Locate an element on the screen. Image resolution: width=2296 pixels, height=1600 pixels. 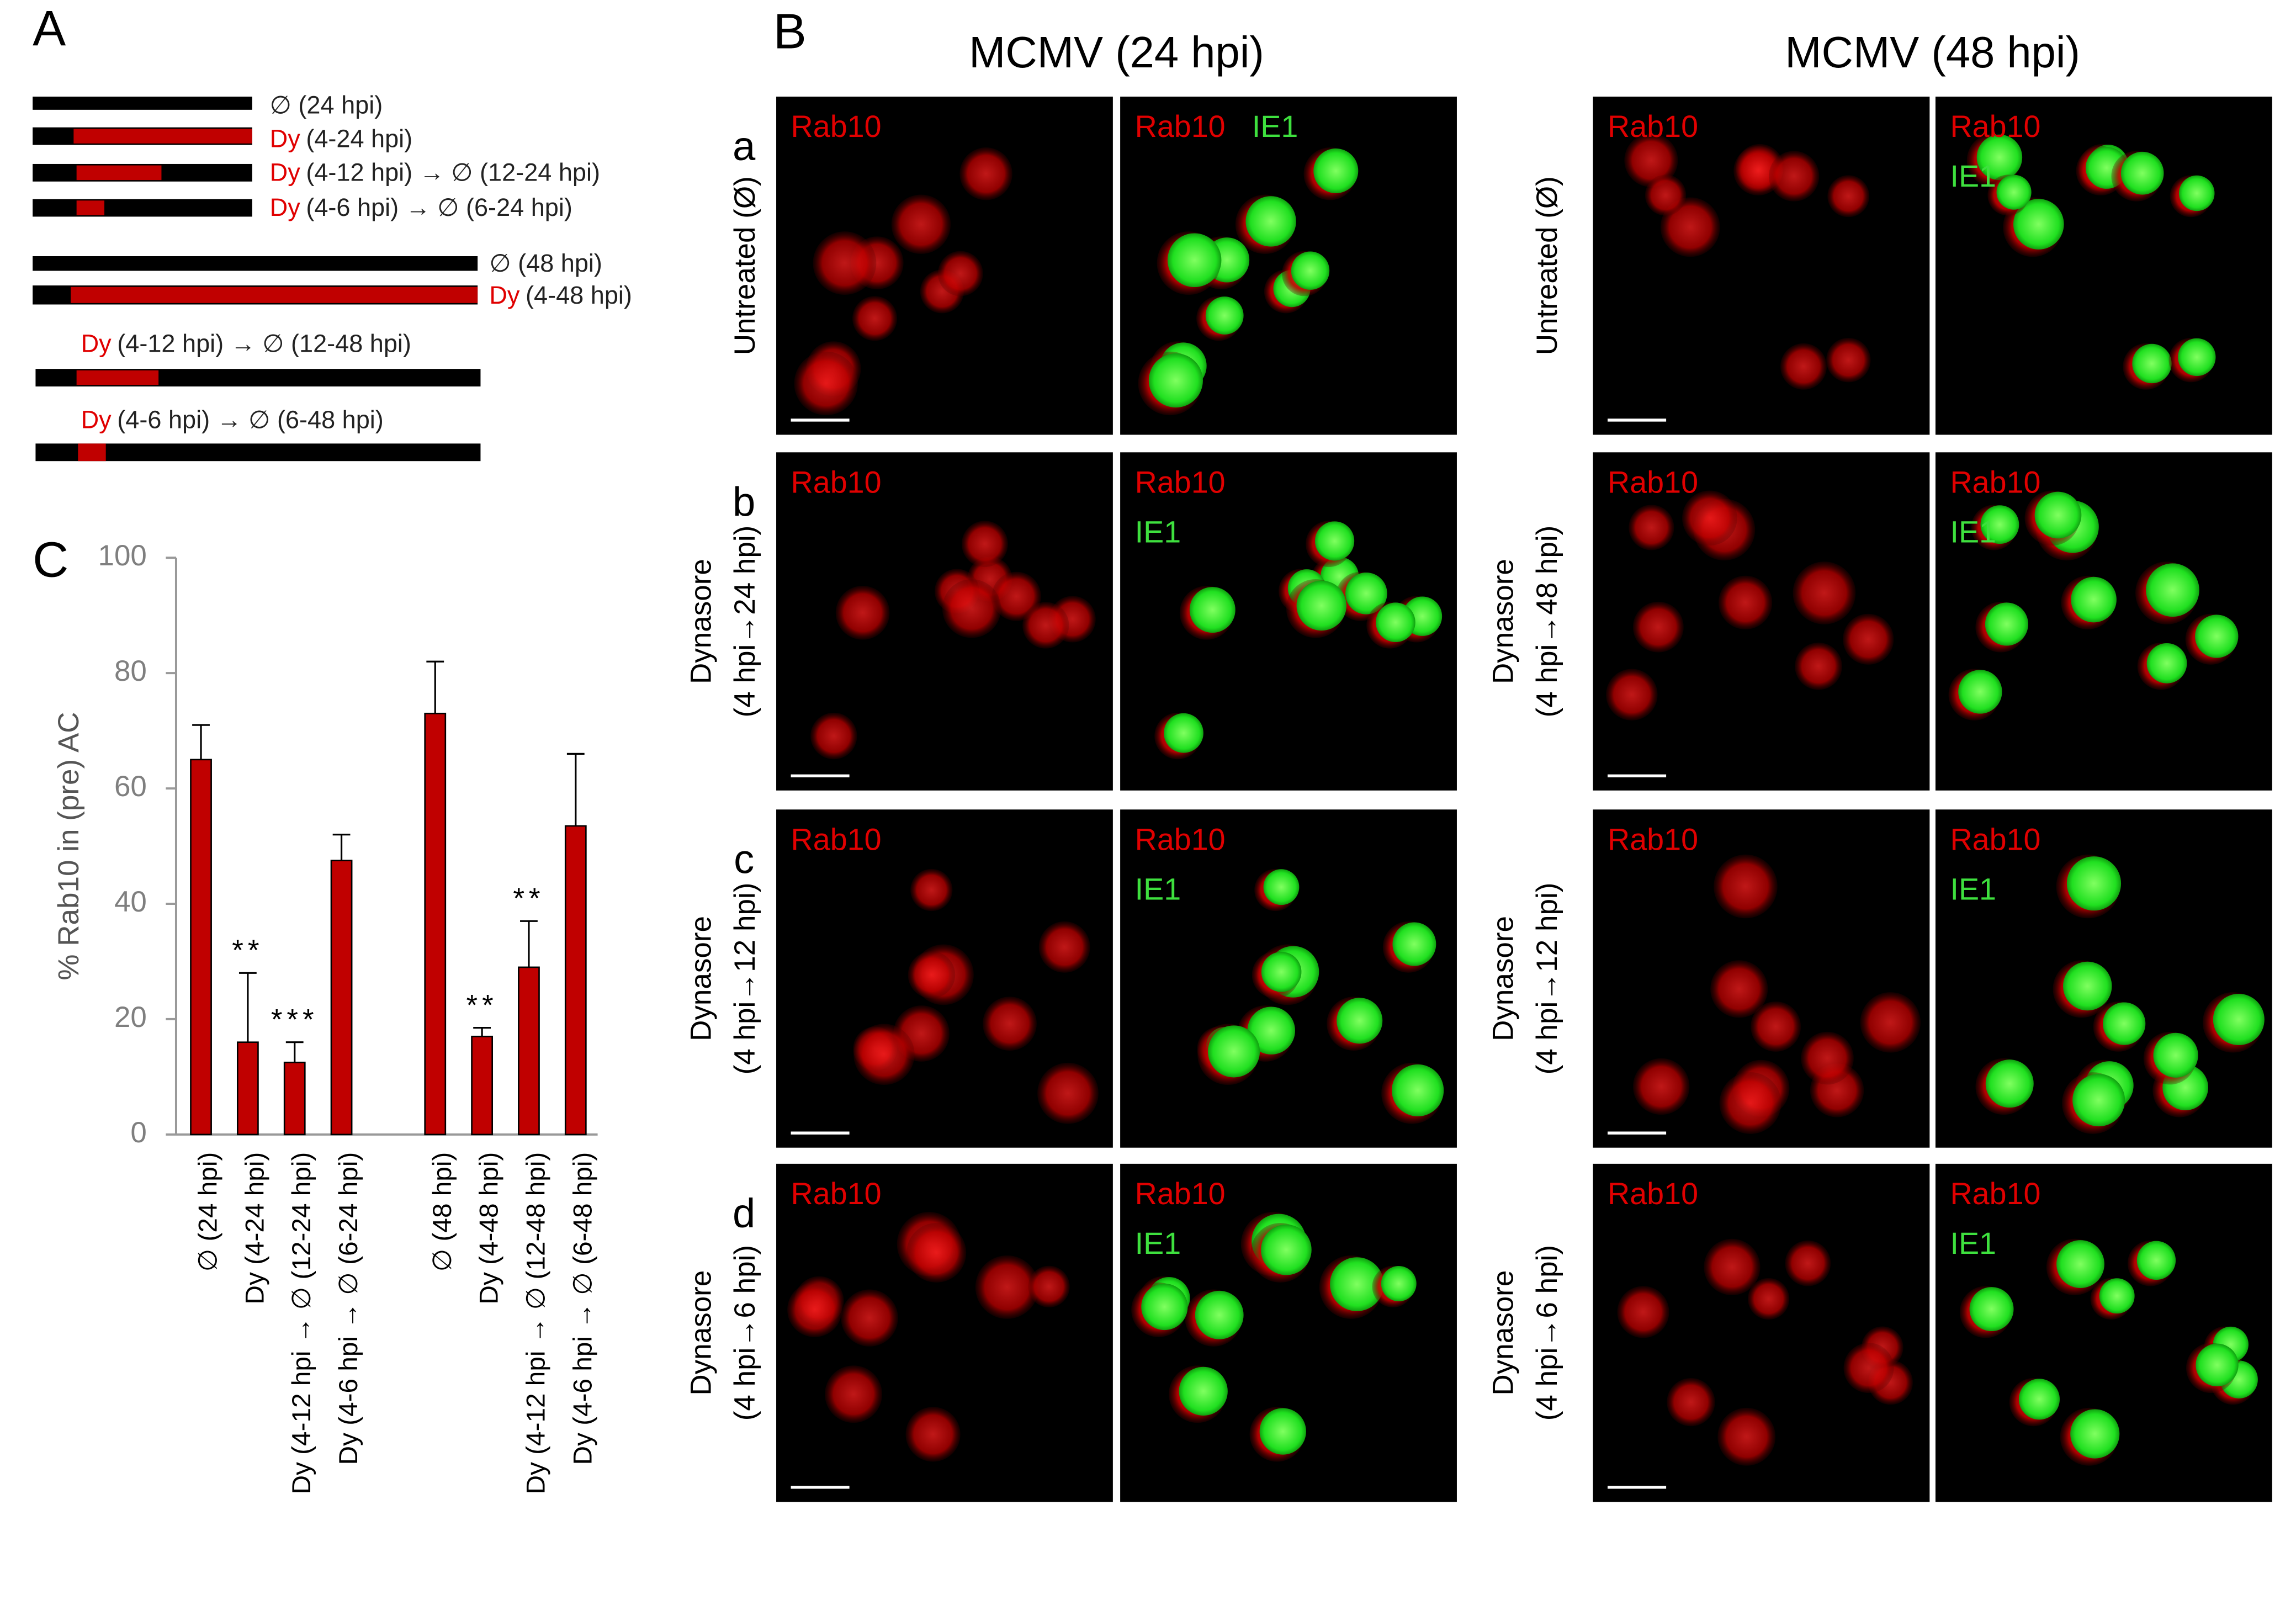
y-tick-label: 20 is located at coordinates (130, 1017).